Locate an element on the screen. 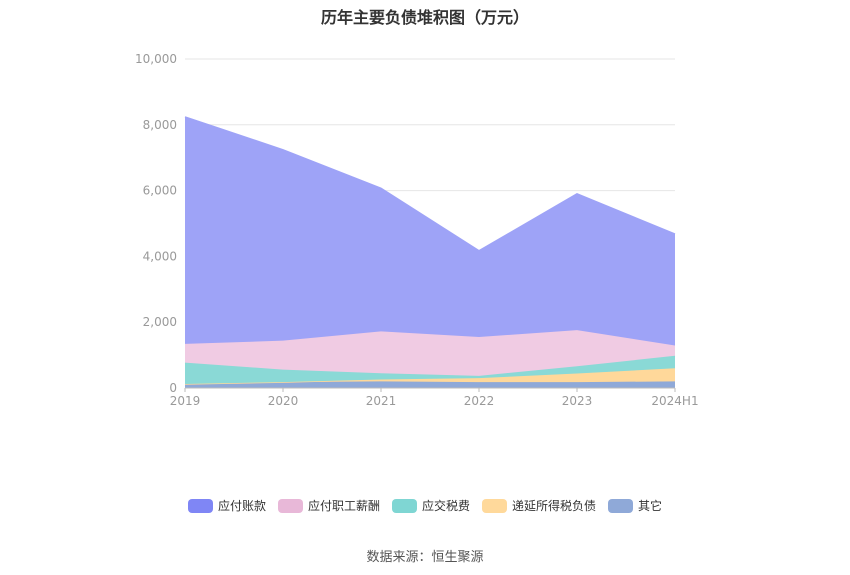 Image resolution: width=850 pixels, height=575 pixels. area-series-应付职工薪酬 is located at coordinates (430, 353).